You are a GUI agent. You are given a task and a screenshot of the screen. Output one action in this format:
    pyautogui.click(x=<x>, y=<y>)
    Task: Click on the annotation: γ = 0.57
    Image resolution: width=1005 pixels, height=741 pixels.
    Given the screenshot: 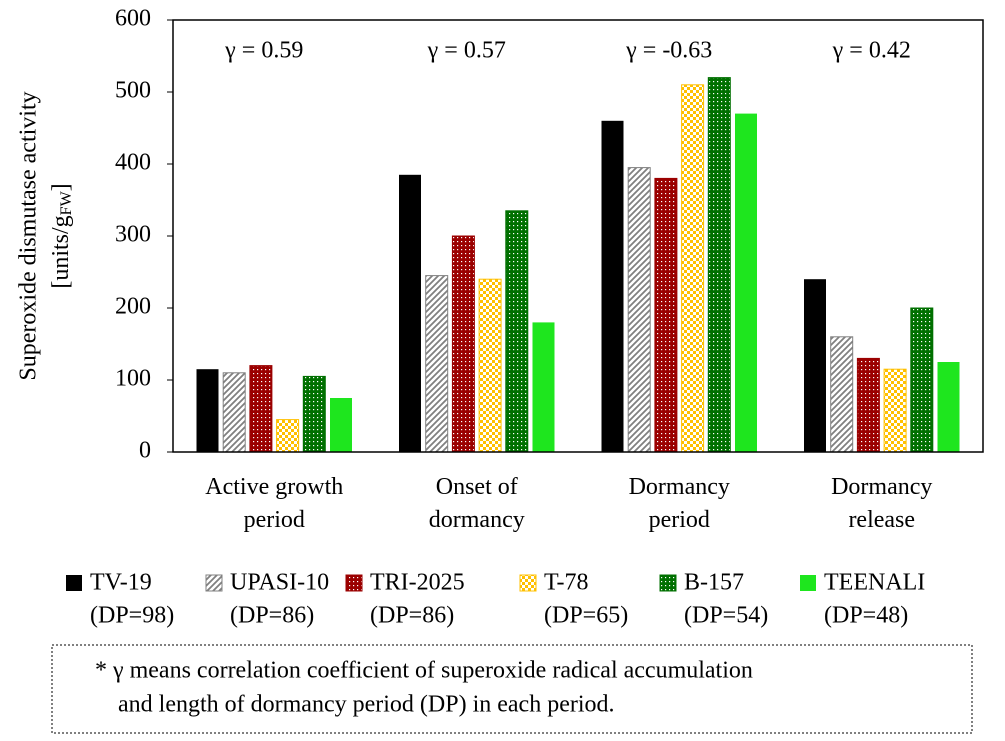 What is the action you would take?
    pyautogui.click(x=466, y=51)
    